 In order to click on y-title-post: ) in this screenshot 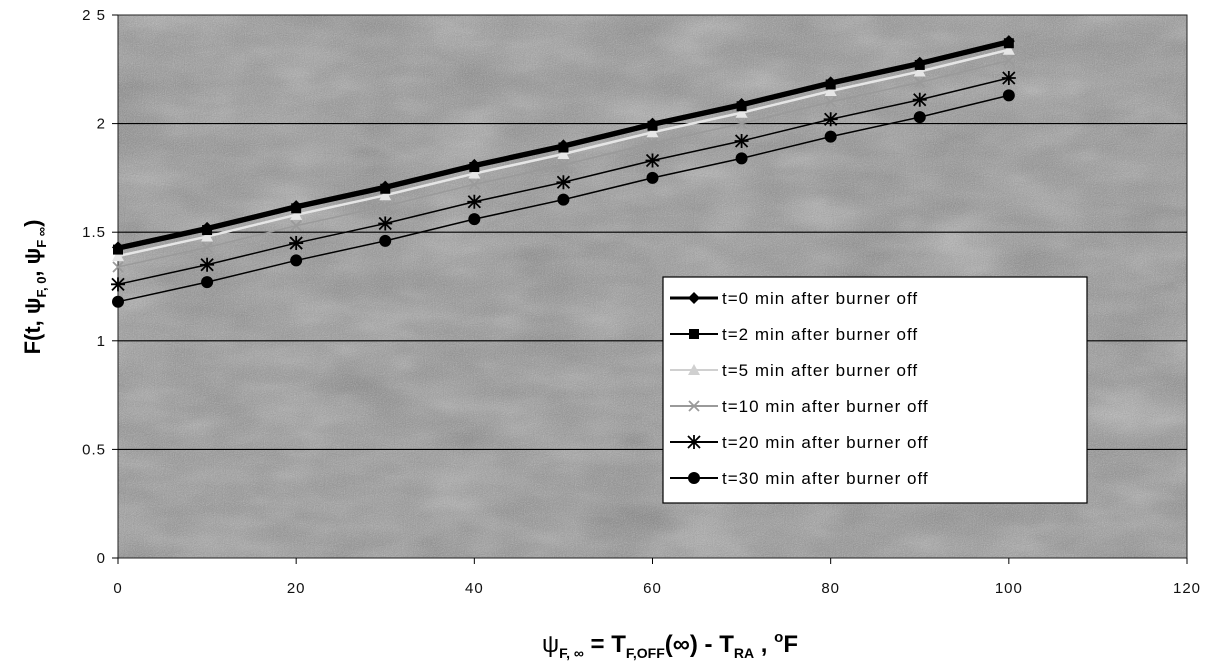, I will do `click(32, 223)`.